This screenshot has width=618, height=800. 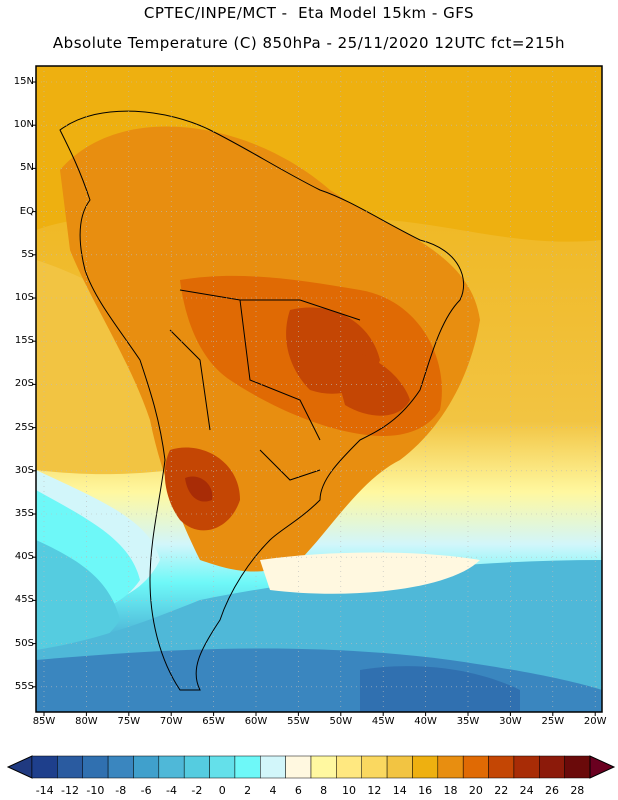 What do you see at coordinates (551, 790) in the screenshot?
I see `colorbar-label: 26` at bounding box center [551, 790].